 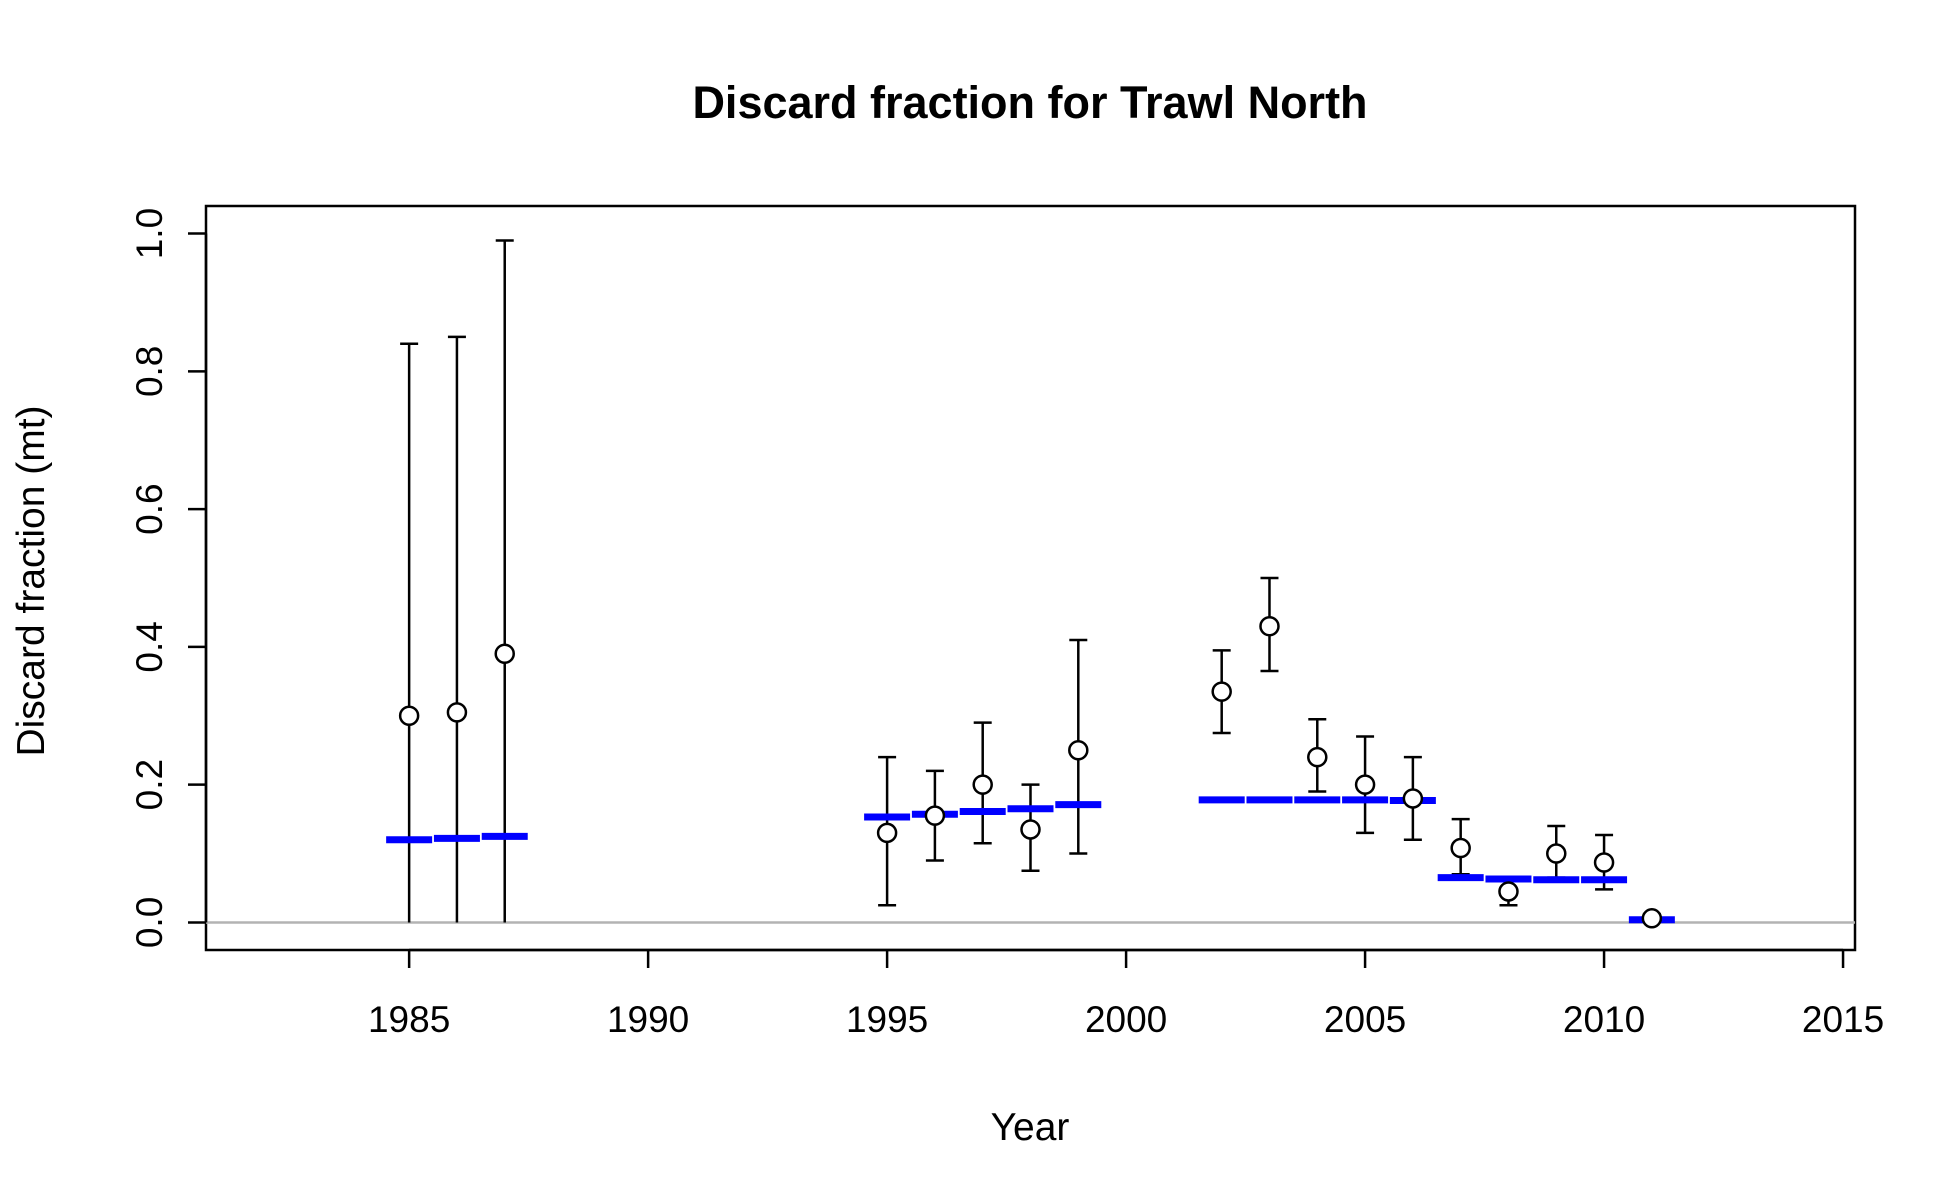 I want to click on y-tick-label: 1.0, so click(x=149, y=233).